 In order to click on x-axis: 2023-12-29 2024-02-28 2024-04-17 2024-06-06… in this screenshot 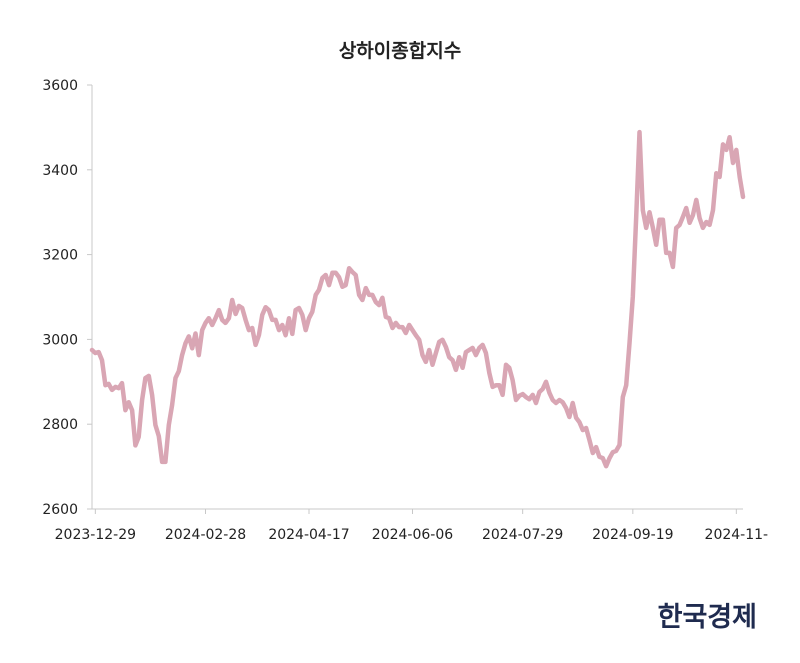, I will do `click(412, 525)`.